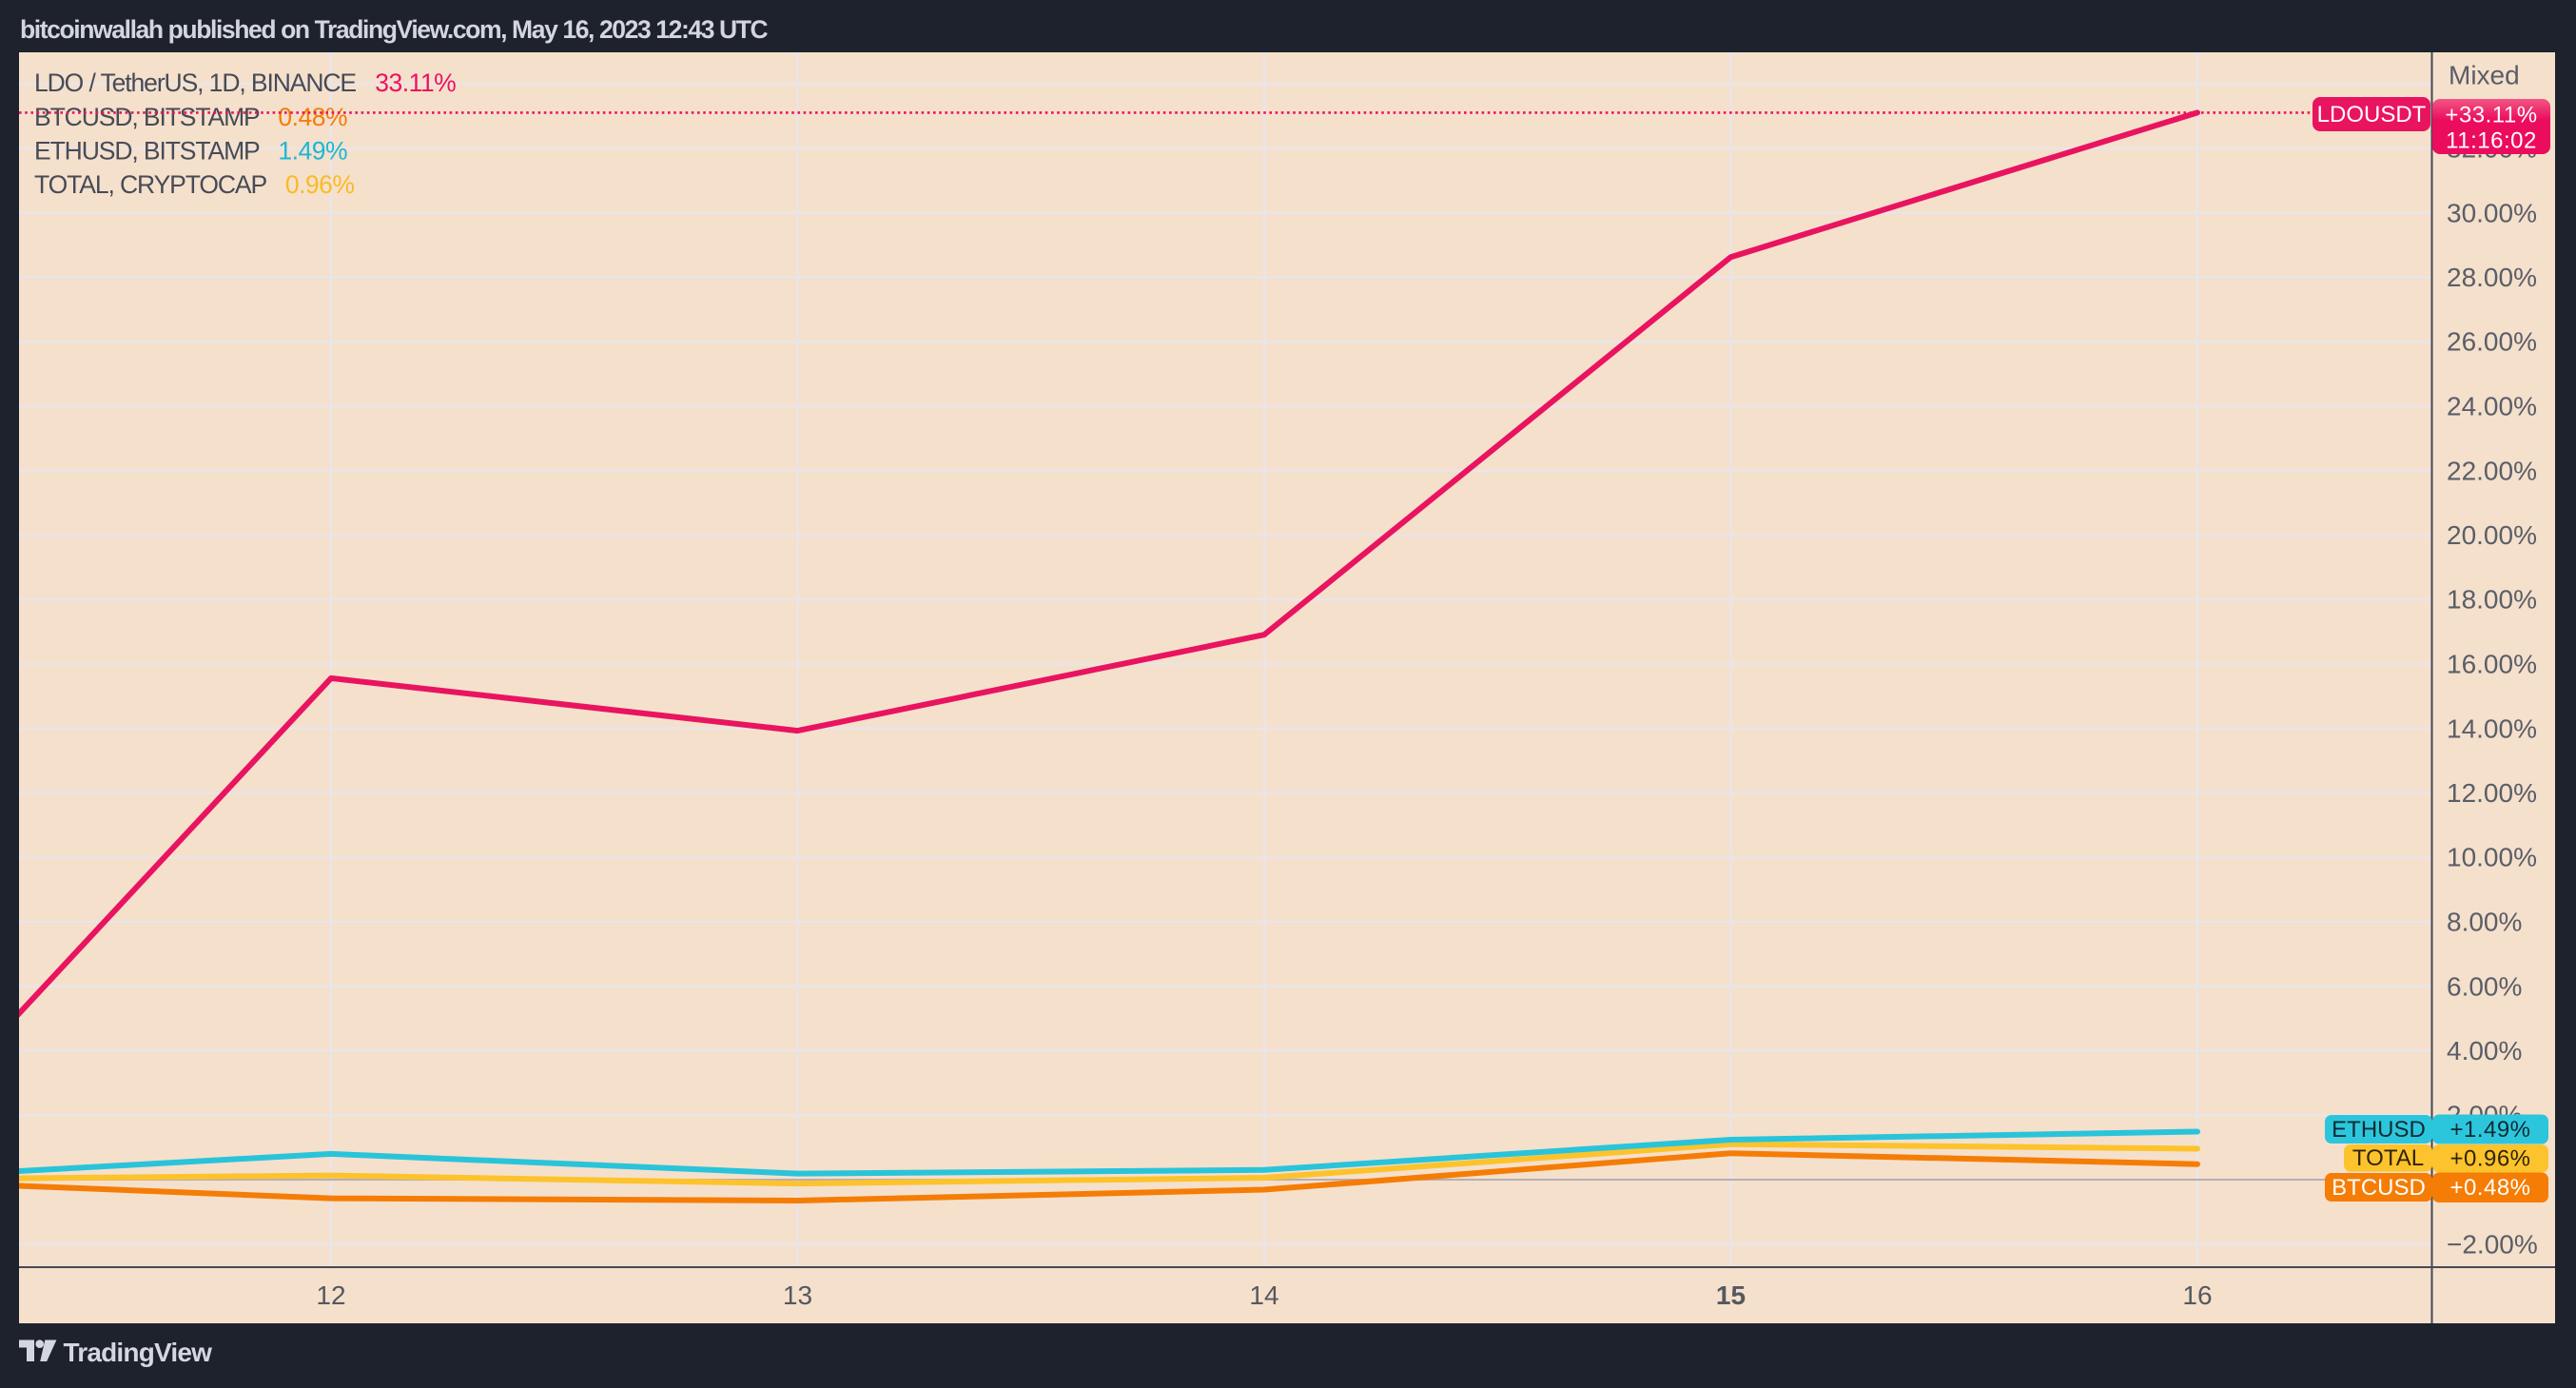 This screenshot has height=1388, width=2576. I want to click on svg-text: 13, so click(798, 1295).